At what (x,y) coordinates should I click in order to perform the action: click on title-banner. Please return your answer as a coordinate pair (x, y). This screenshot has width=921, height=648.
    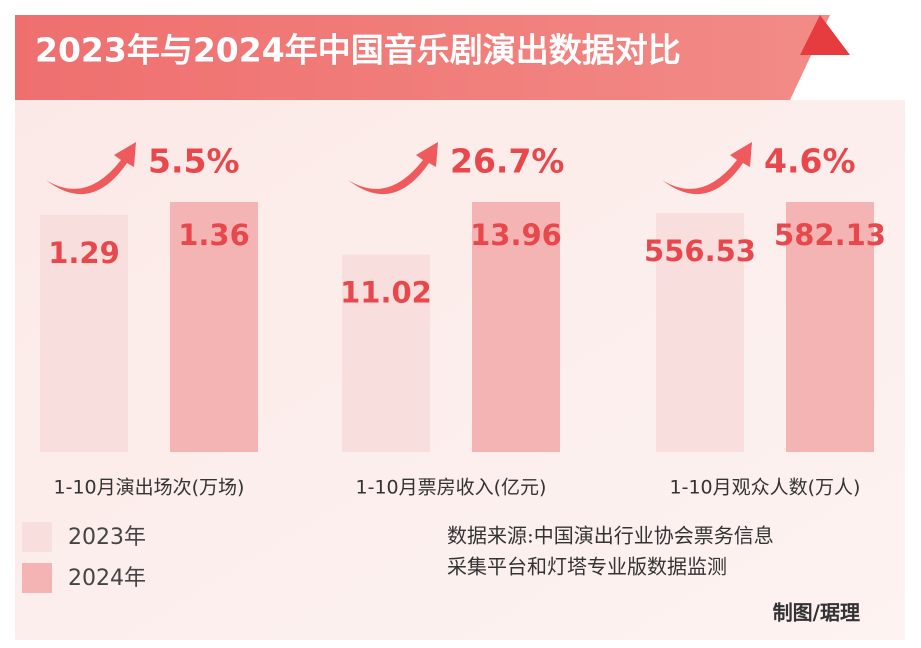
    Looking at the image, I should click on (422, 57).